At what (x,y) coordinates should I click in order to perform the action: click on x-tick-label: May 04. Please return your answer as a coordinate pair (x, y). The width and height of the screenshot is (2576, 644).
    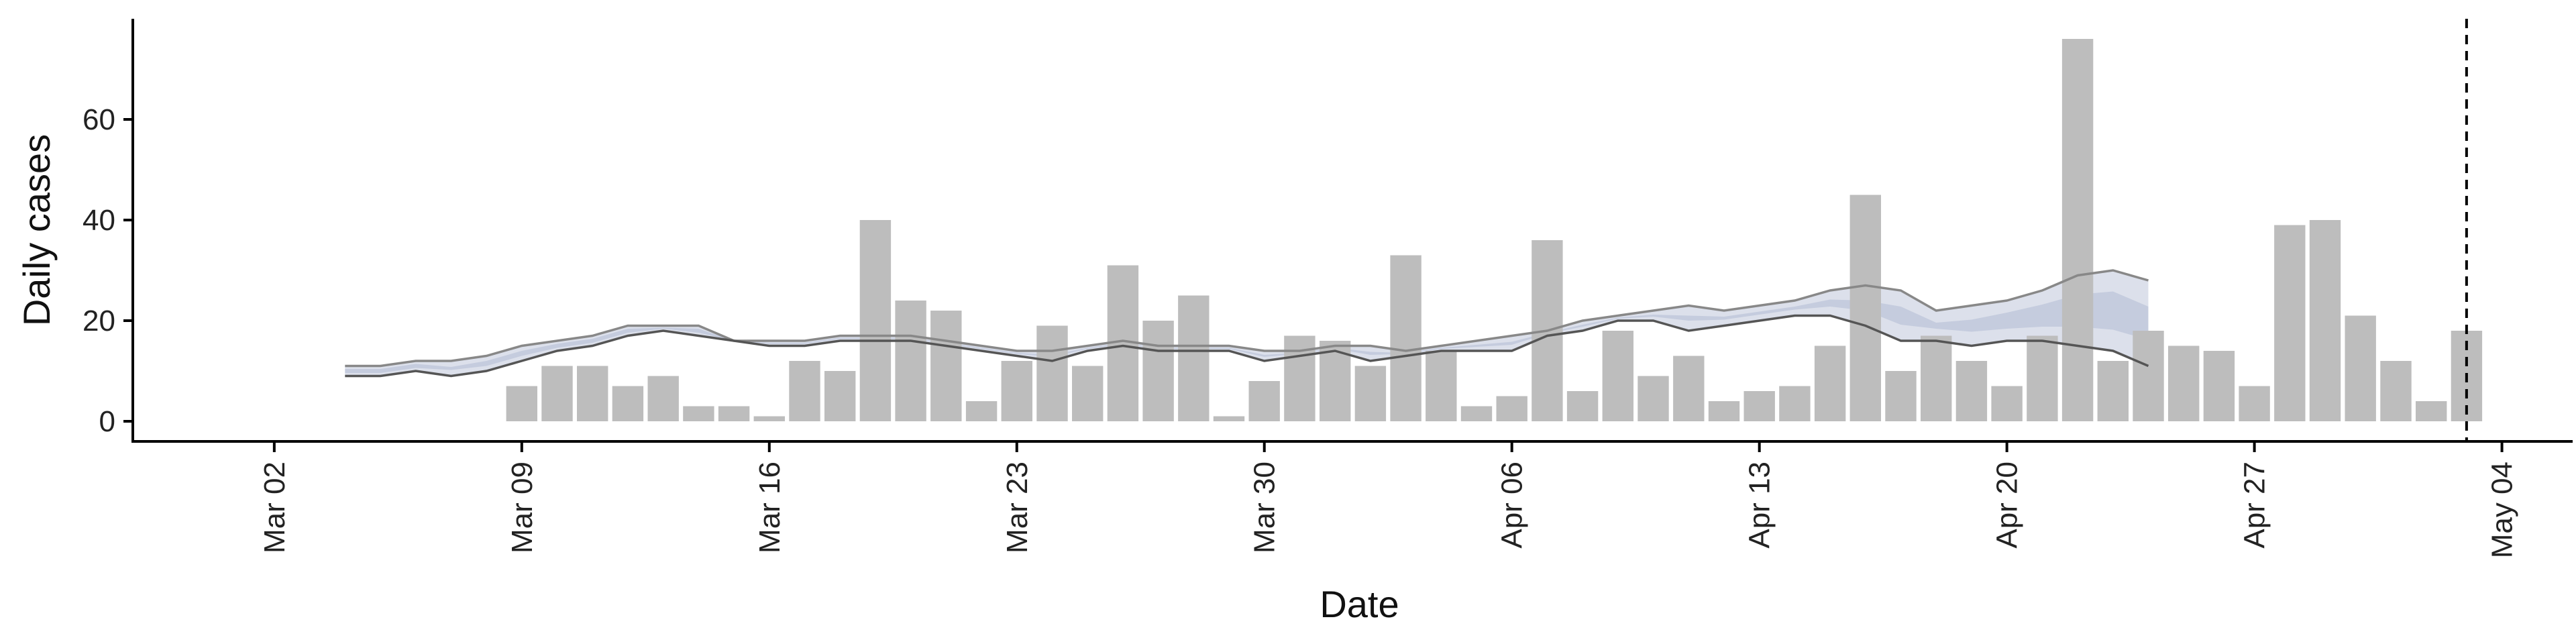
    Looking at the image, I should click on (2502, 510).